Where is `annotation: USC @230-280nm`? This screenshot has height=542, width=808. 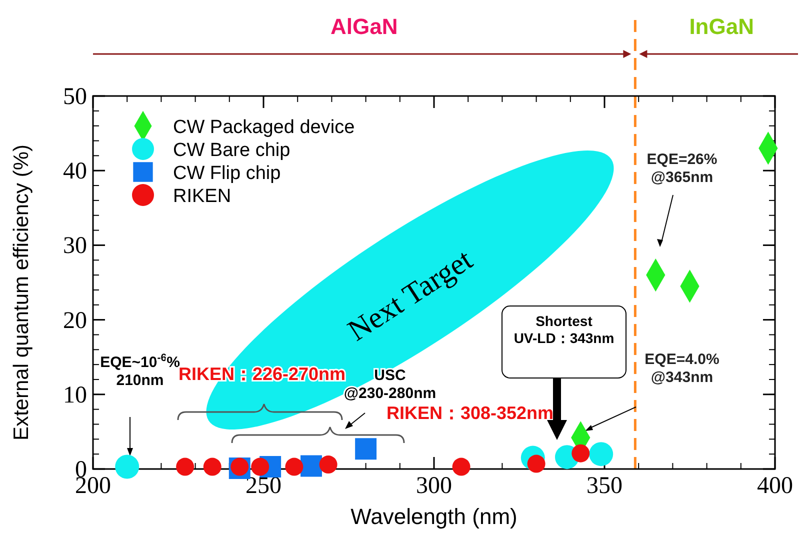 annotation: USC @230-280nm is located at coordinates (390, 384).